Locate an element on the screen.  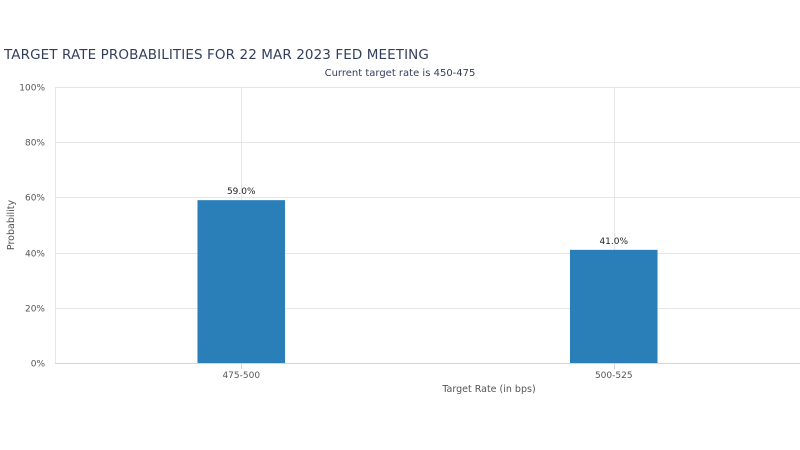
data-label: 41.0% is located at coordinates (613, 242).